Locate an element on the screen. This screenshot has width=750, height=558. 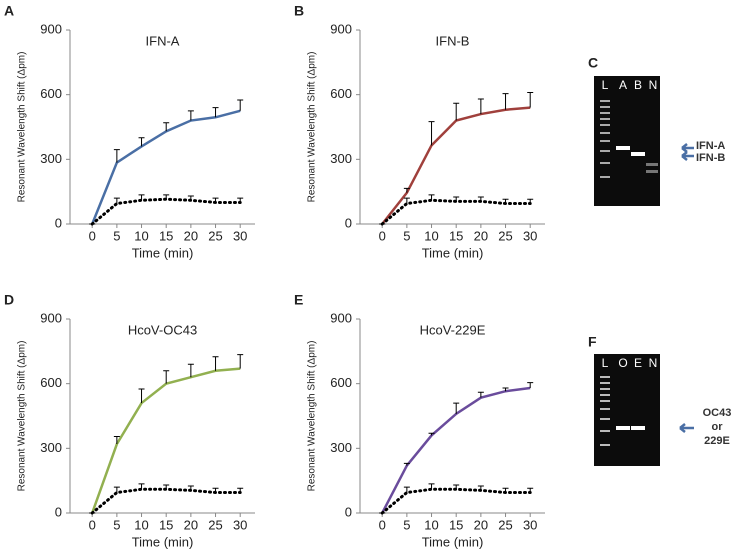
panel-letter: A is located at coordinates (9, 11).